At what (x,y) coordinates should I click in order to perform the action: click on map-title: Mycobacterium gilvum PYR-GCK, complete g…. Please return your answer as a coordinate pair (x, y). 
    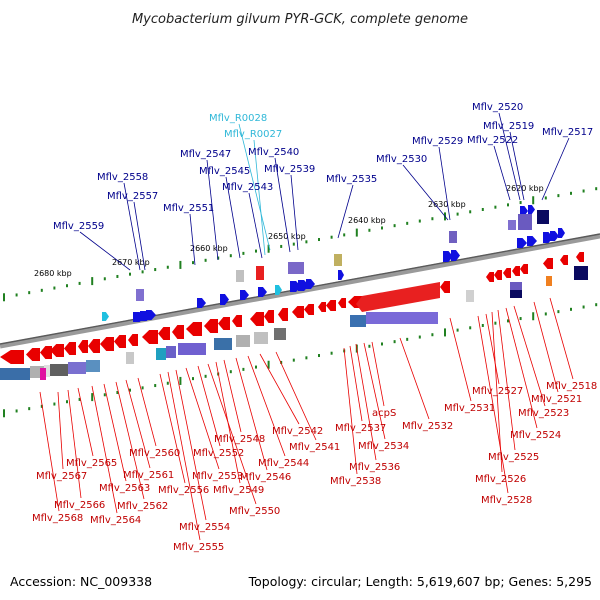
    Looking at the image, I should click on (300, 19).